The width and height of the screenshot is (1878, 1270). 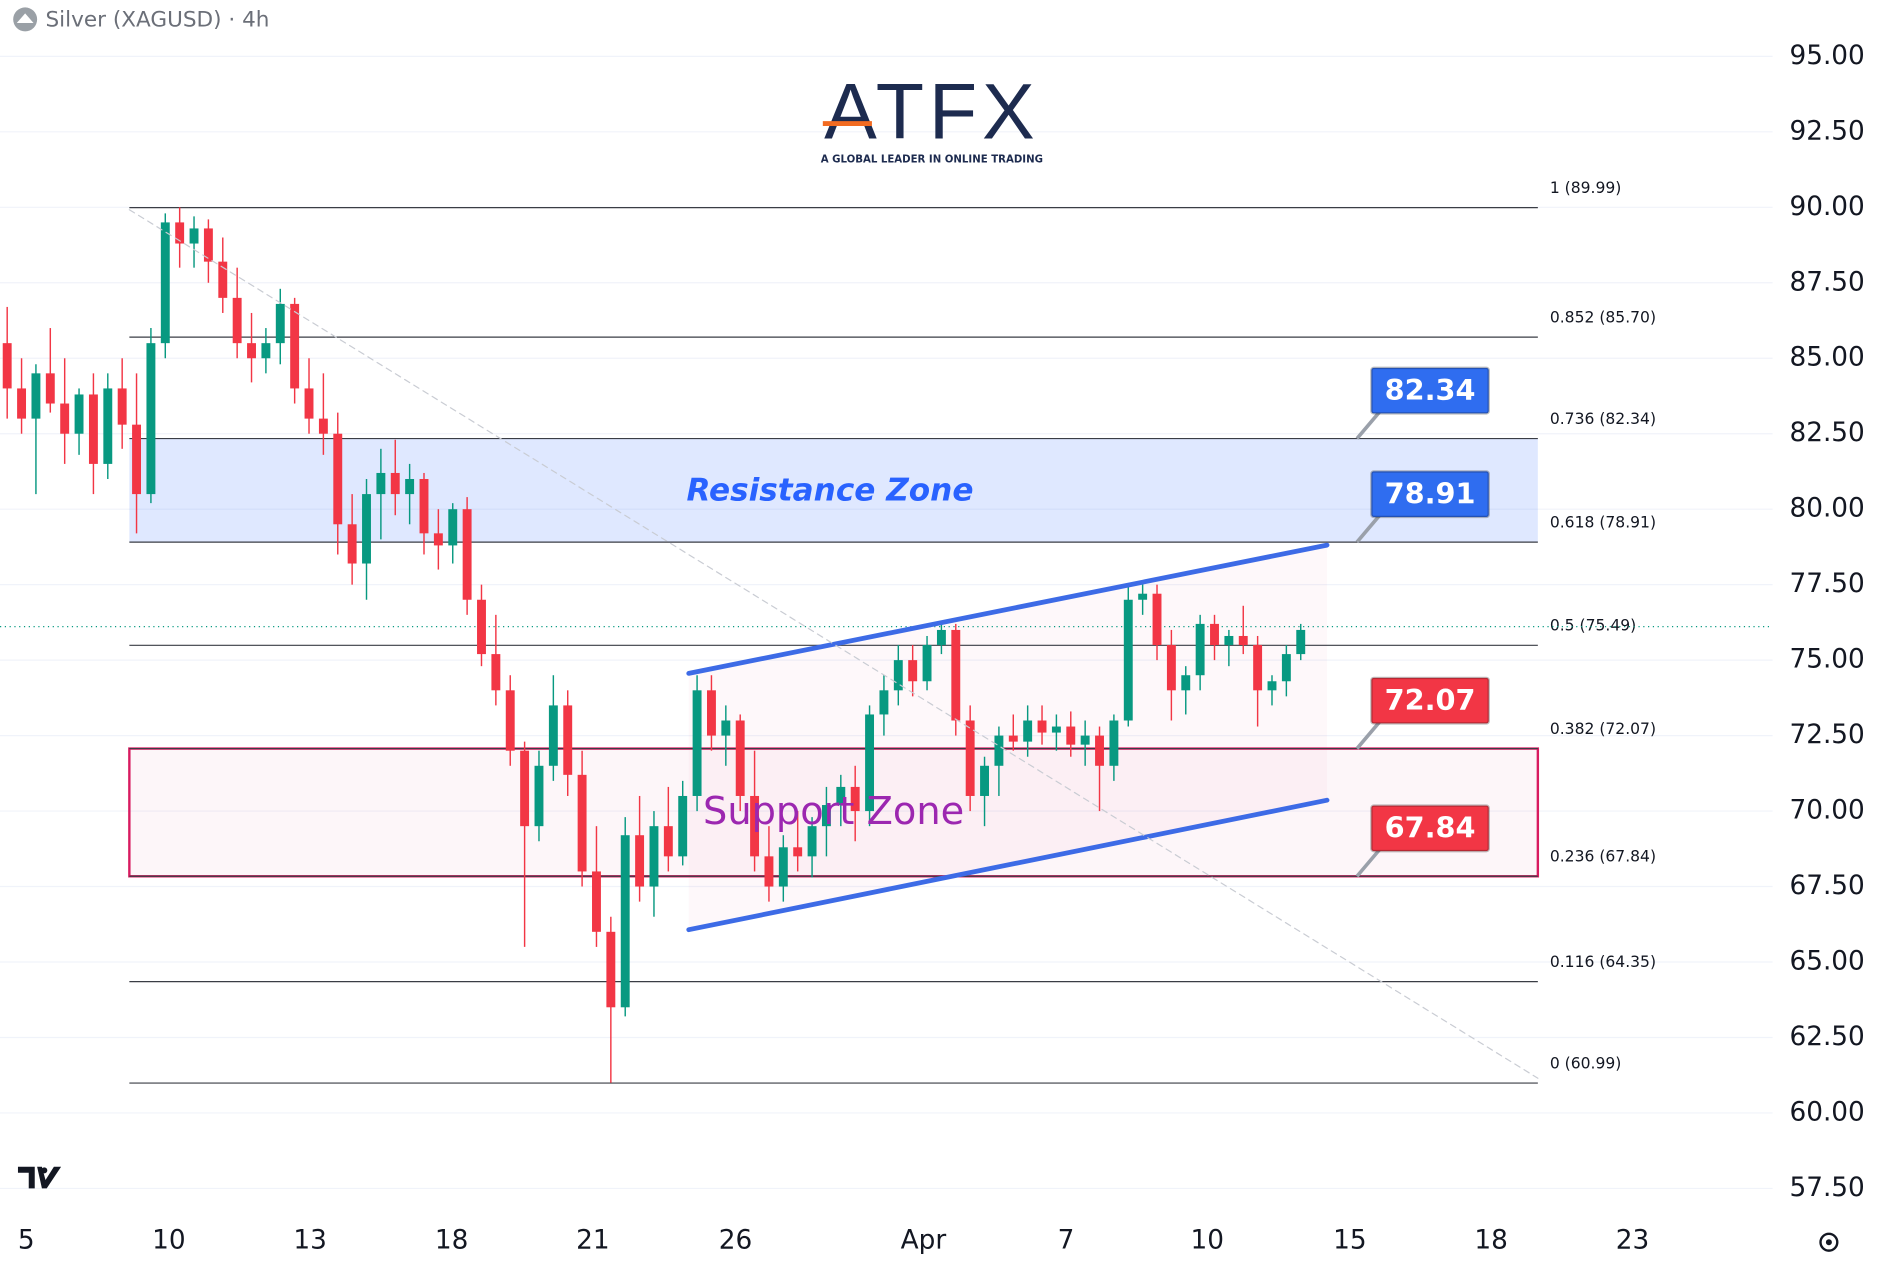 I want to click on fib-label: 0.852 (85.70), so click(x=1603, y=317).